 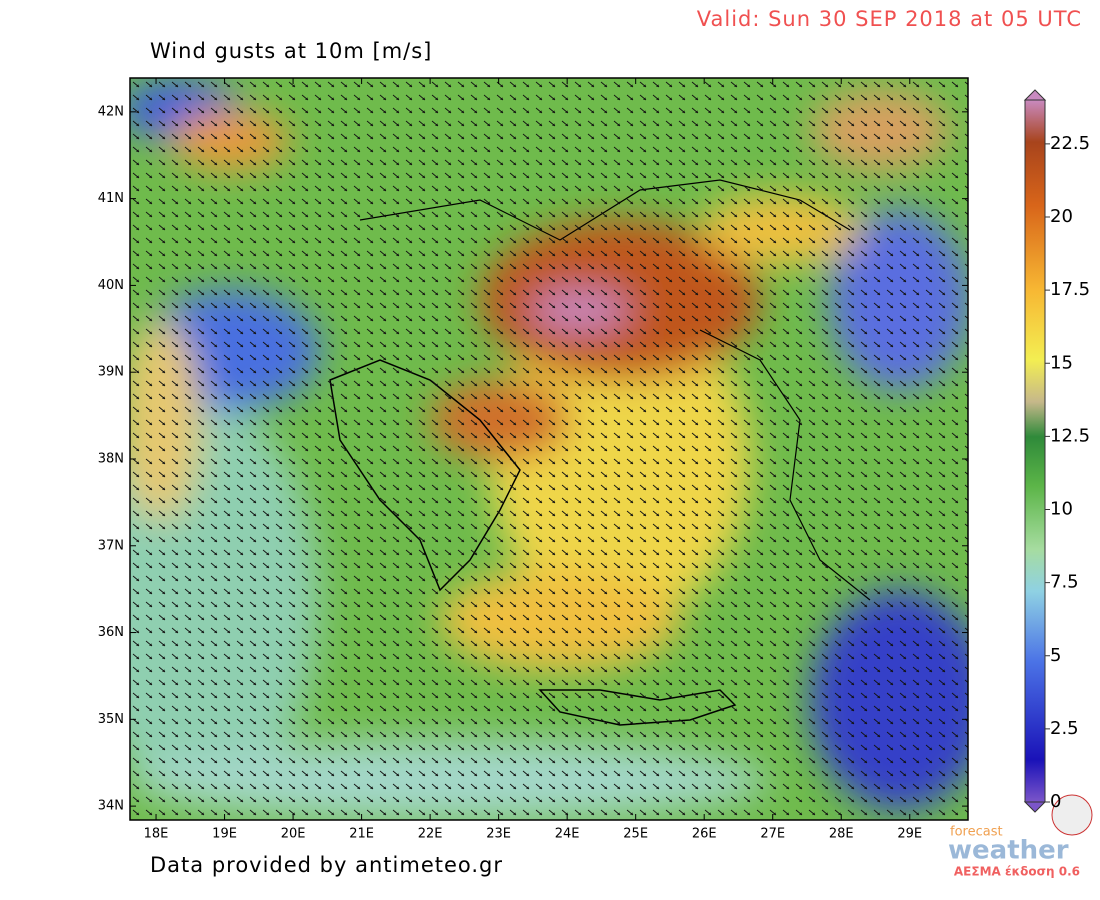 What do you see at coordinates (1035, 451) in the screenshot?
I see `colorbar` at bounding box center [1035, 451].